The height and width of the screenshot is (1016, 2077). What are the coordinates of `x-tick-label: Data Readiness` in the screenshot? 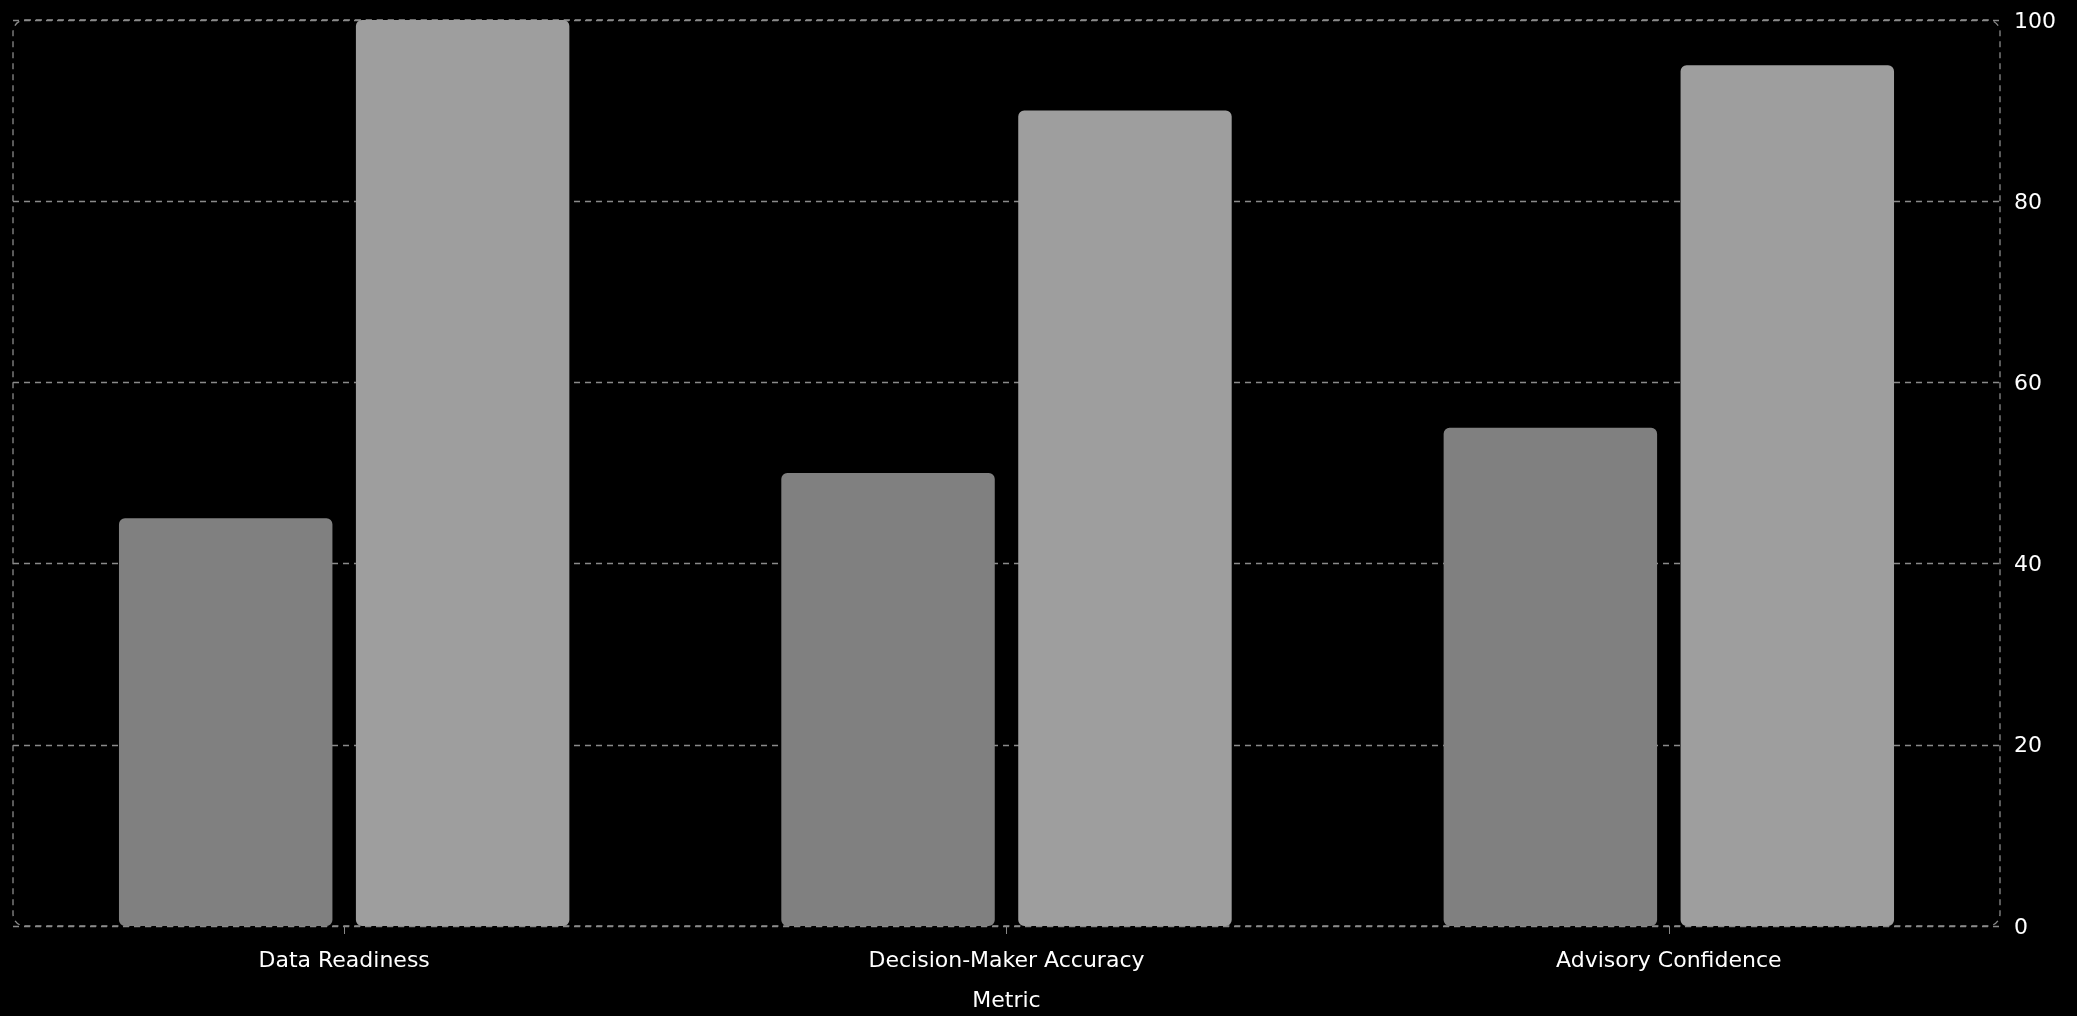 It's located at (344, 959).